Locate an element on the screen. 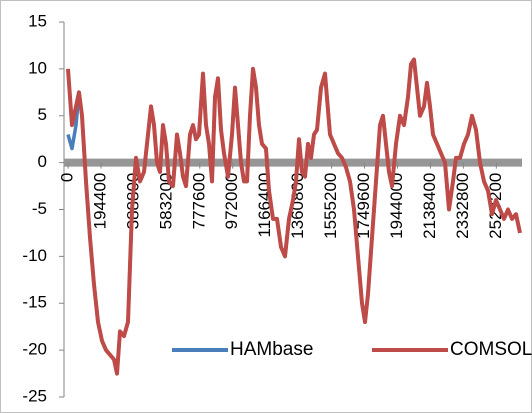 This screenshot has width=532, height=413. legend-label: COMSOL is located at coordinates (491, 349).